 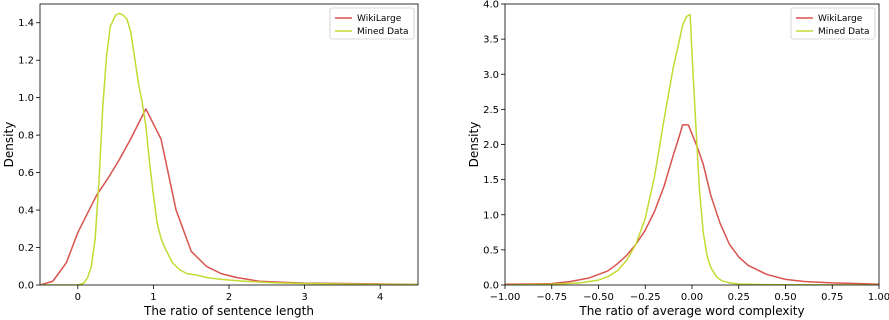 What do you see at coordinates (26, 136) in the screenshot?
I see `y-tick-label: 0.8` at bounding box center [26, 136].